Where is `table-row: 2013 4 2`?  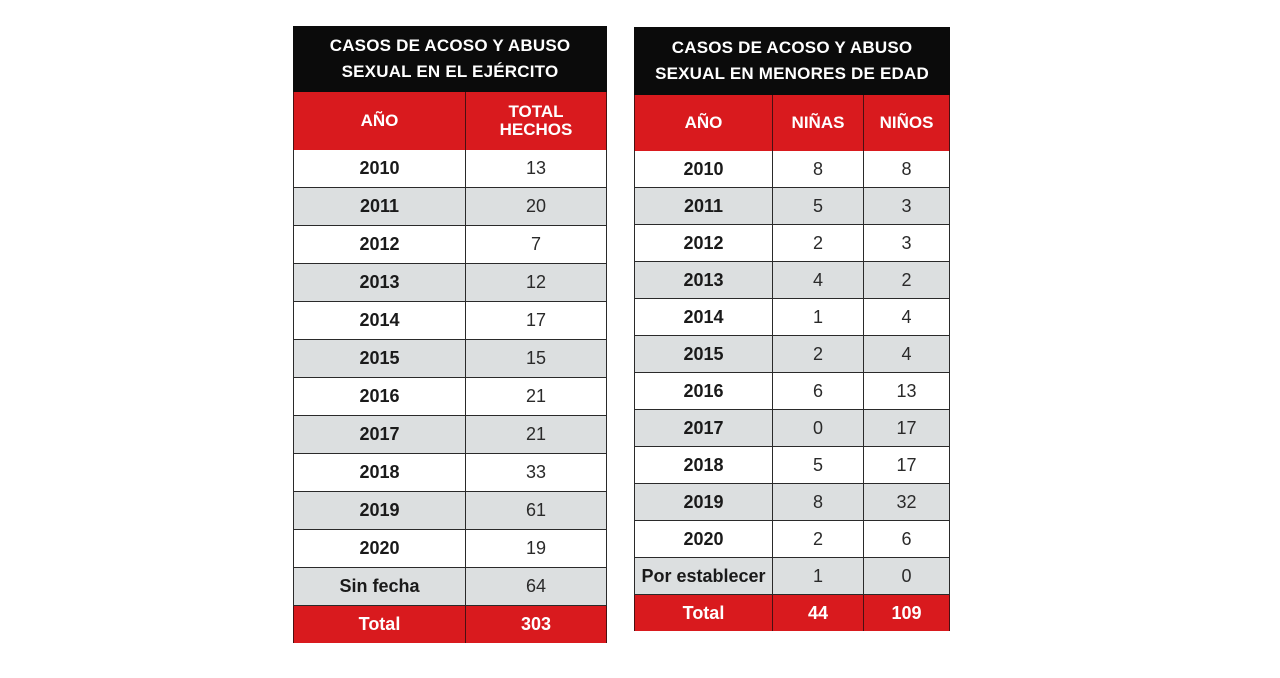
table-row: 2013 4 2 is located at coordinates (792, 280).